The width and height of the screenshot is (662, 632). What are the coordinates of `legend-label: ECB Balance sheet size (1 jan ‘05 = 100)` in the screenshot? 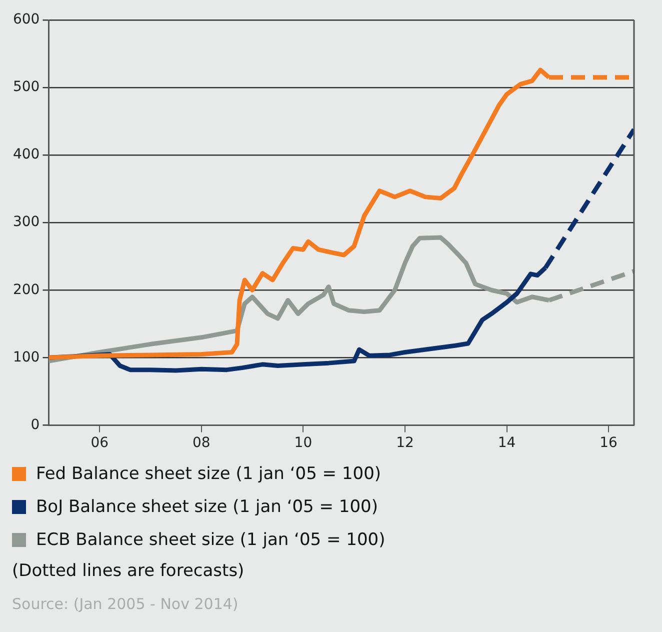 It's located at (211, 540).